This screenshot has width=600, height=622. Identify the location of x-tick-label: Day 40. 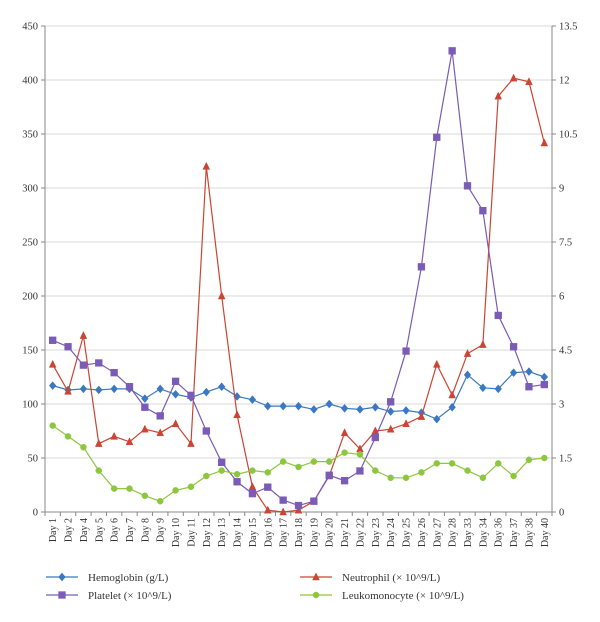
(545, 532).